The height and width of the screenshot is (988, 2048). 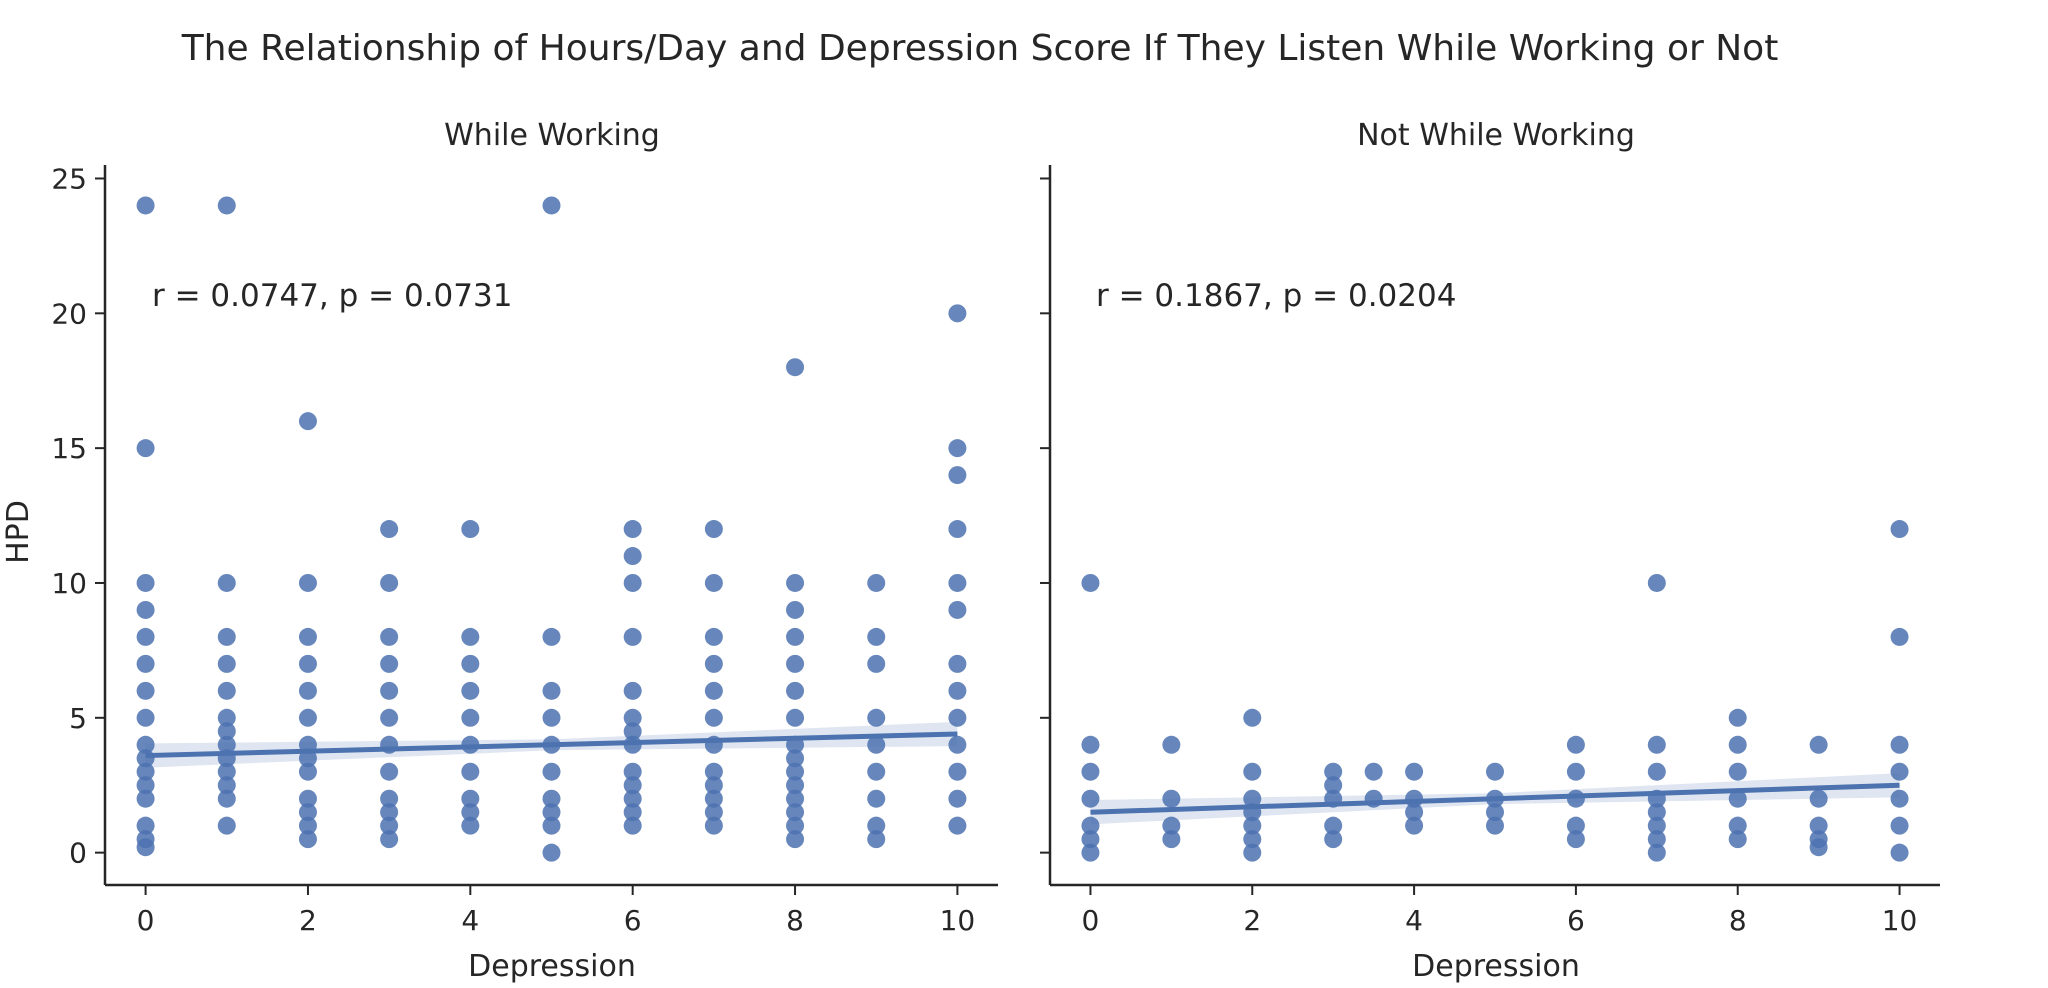 What do you see at coordinates (552, 966) in the screenshot?
I see `x-axis-label: Depression` at bounding box center [552, 966].